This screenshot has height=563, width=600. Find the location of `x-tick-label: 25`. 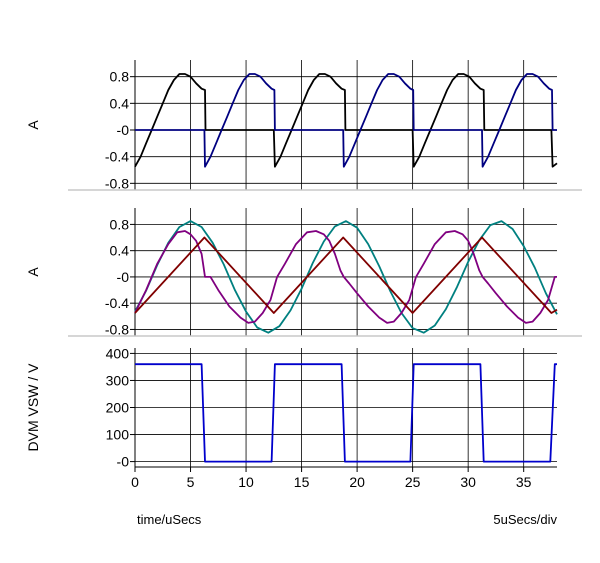

x-tick-label: 25 is located at coordinates (413, 482).